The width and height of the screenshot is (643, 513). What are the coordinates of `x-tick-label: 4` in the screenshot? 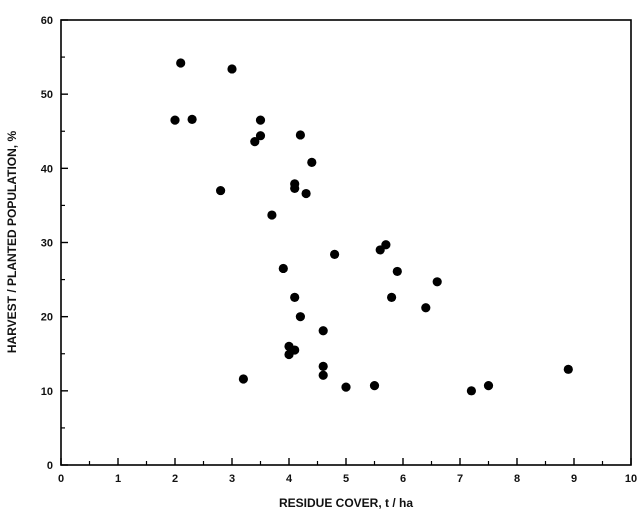 It's located at (289, 479).